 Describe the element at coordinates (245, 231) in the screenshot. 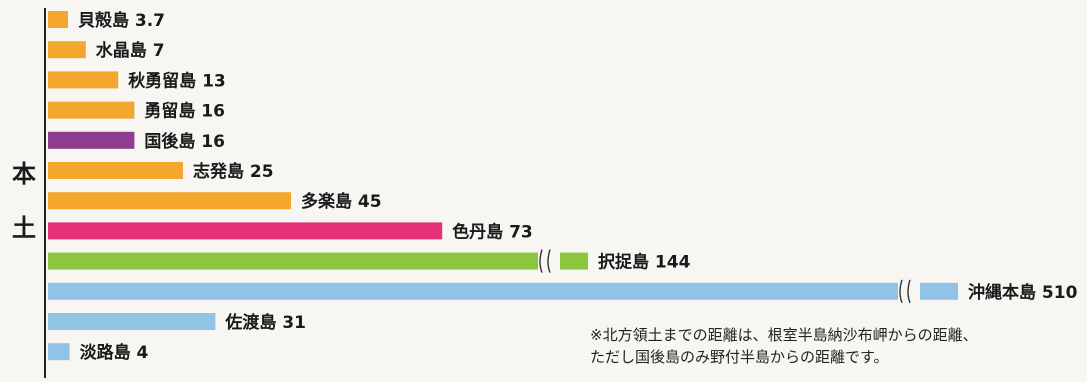

I see `bar-色丹島` at that location.